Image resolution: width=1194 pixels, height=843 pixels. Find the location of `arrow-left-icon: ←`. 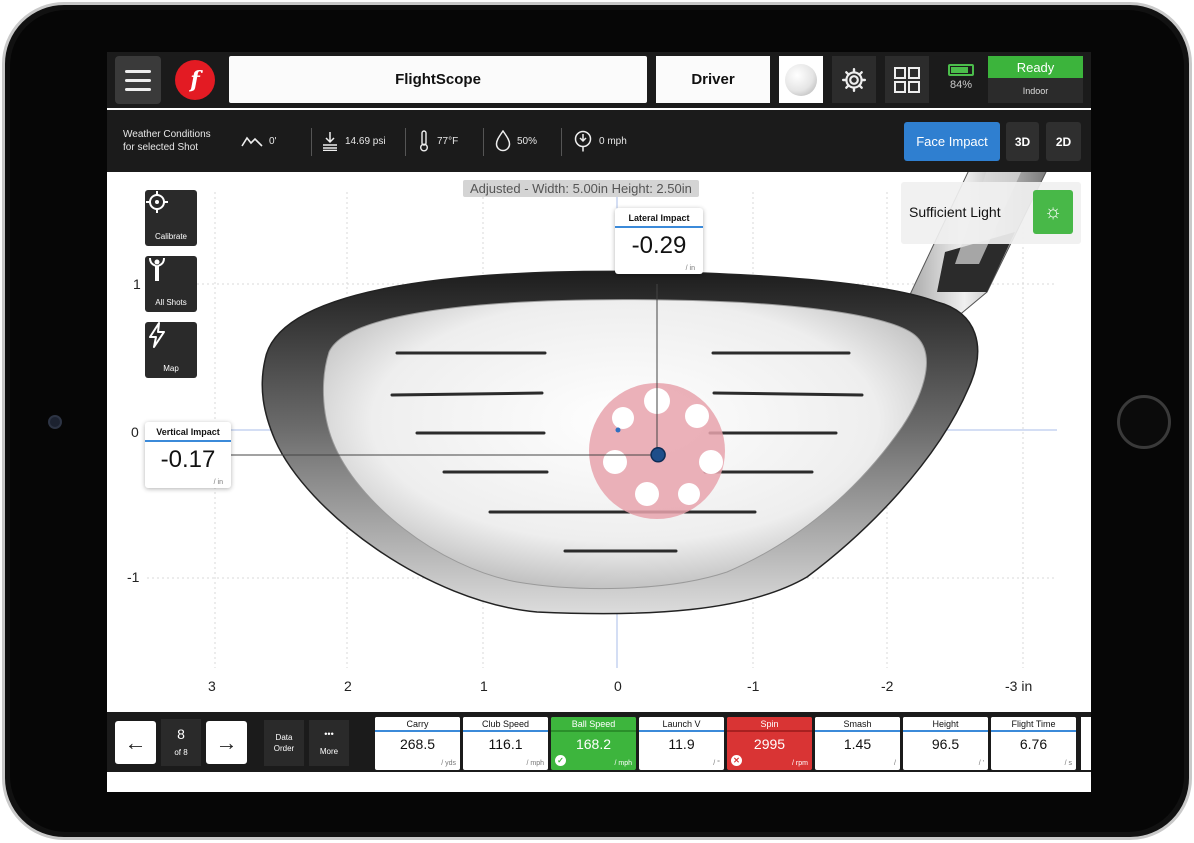

arrow-left-icon: ← is located at coordinates (135, 742).